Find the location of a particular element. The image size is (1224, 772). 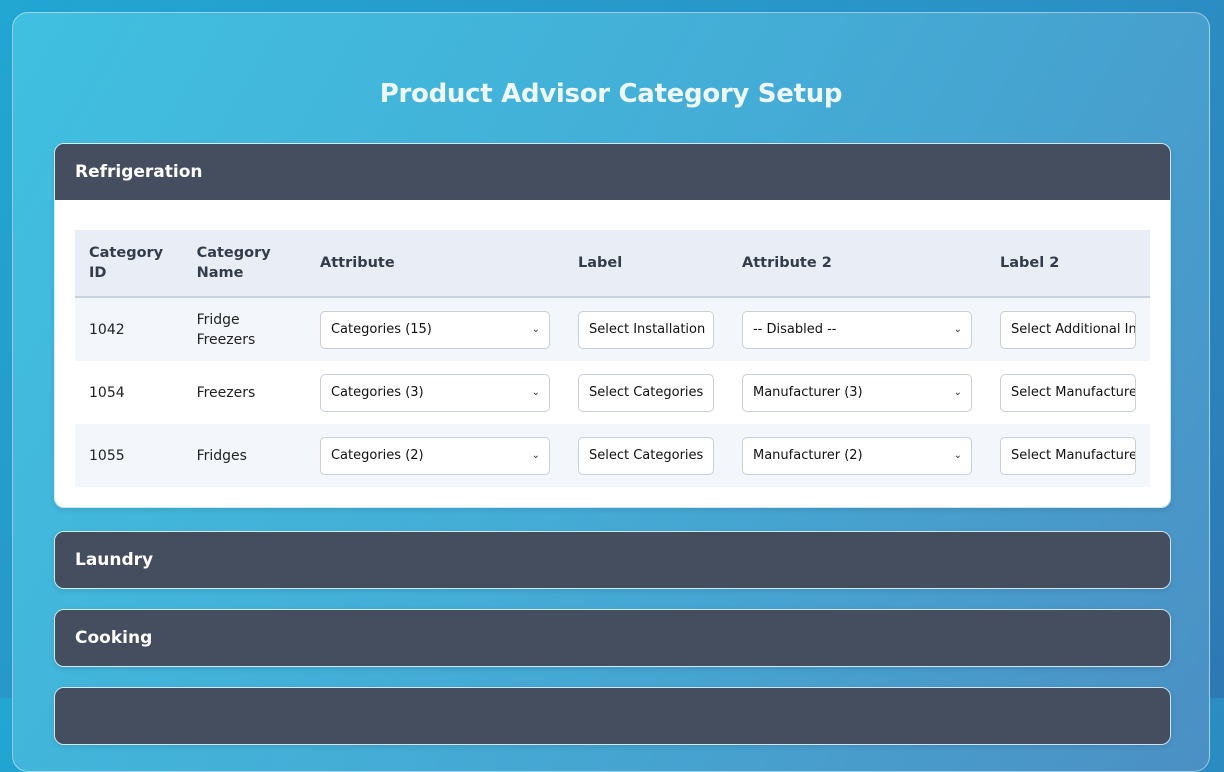

attribute-cell: Categories (2) ⌄ is located at coordinates (434, 455).